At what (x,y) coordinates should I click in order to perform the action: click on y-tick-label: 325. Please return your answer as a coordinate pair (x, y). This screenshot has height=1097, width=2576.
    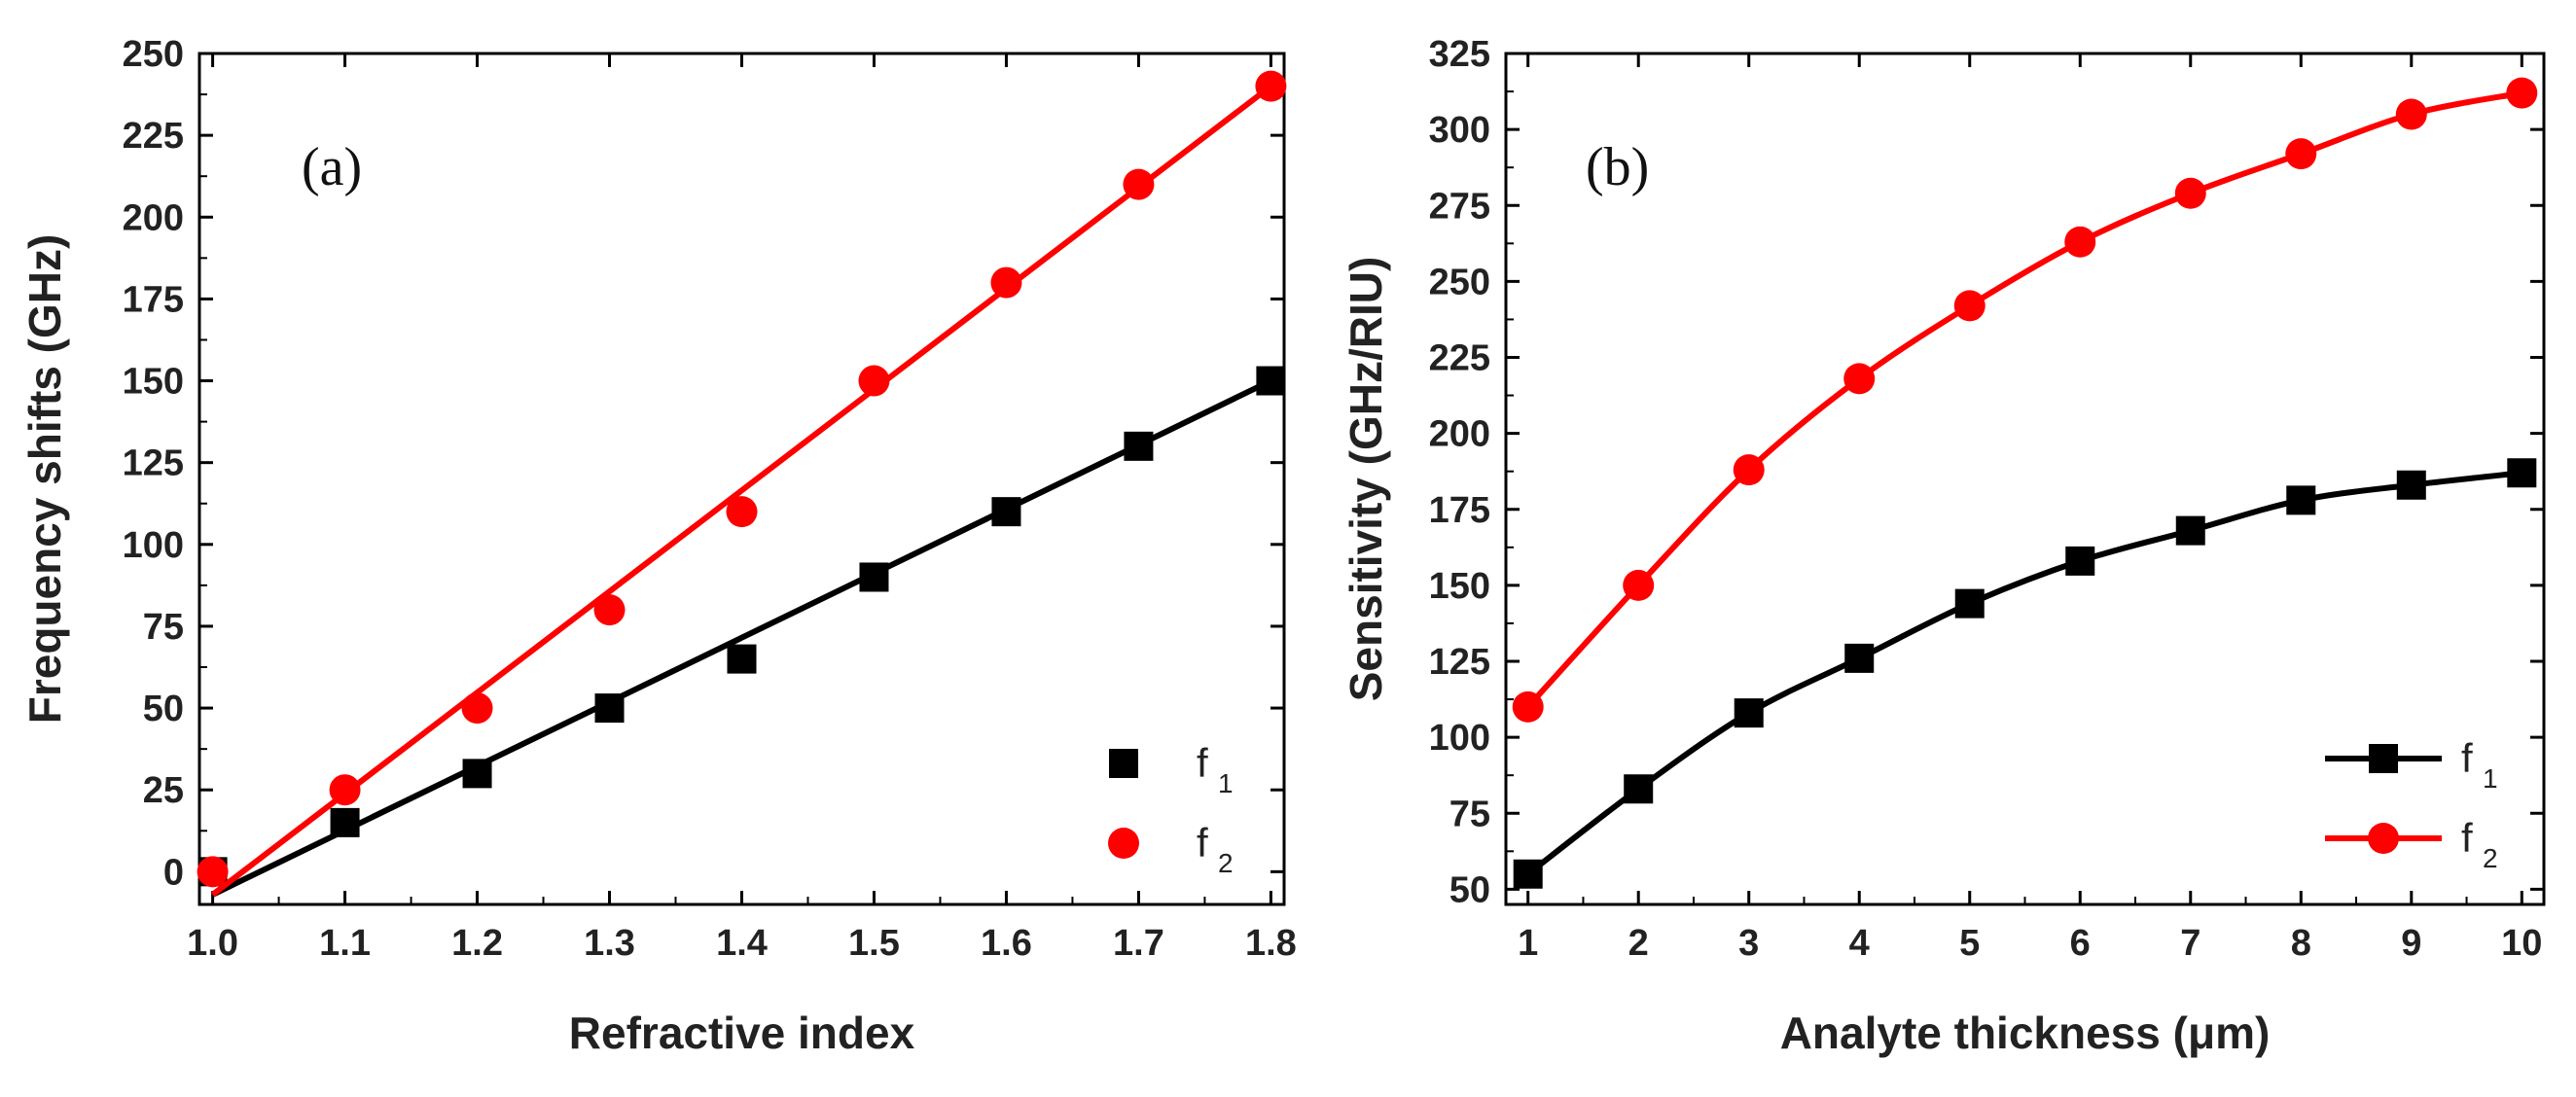
    Looking at the image, I should click on (1459, 54).